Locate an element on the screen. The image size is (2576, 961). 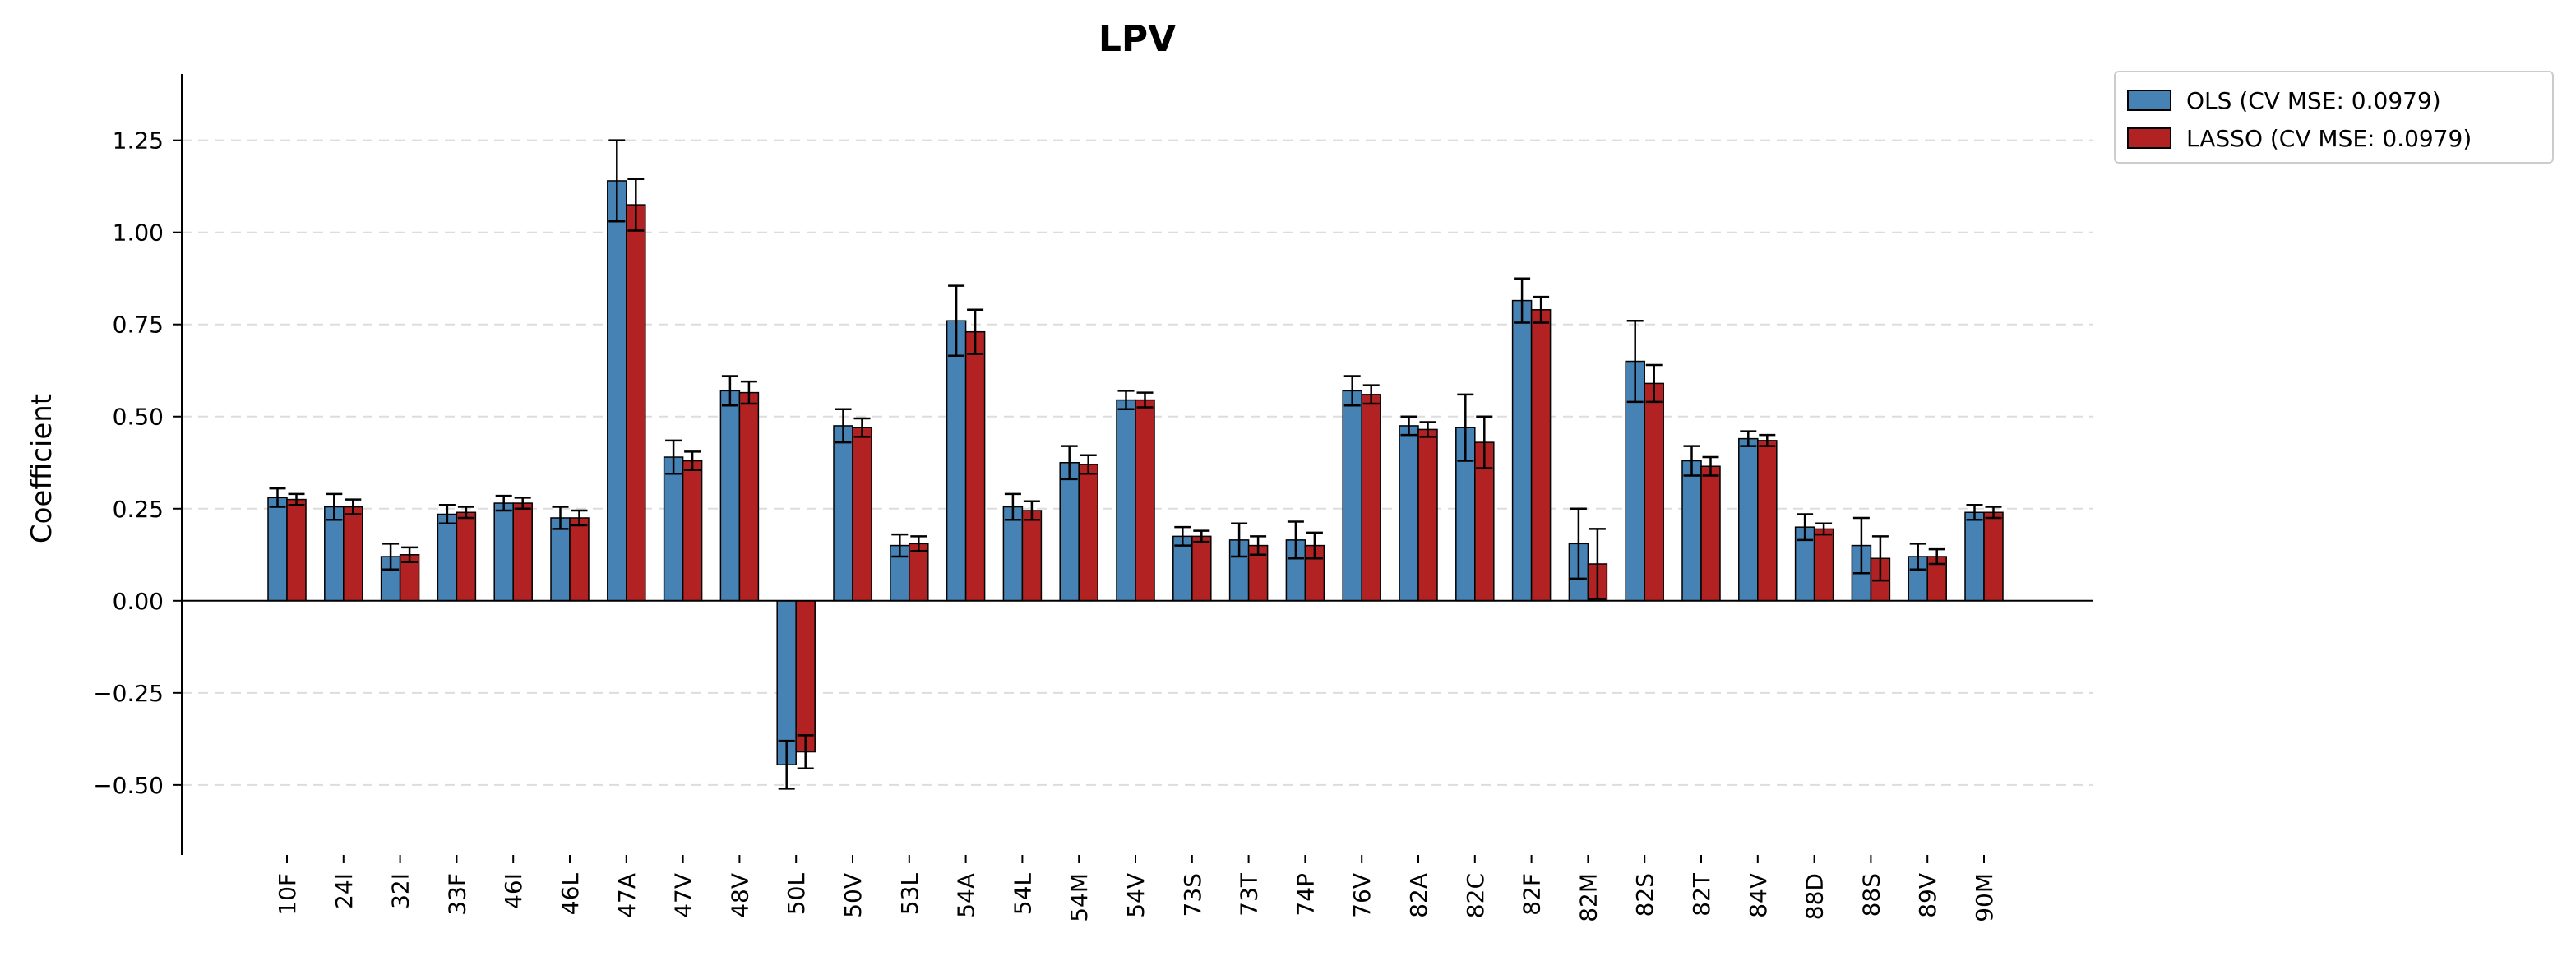
x-tick-label: 88S is located at coordinates (1871, 895).